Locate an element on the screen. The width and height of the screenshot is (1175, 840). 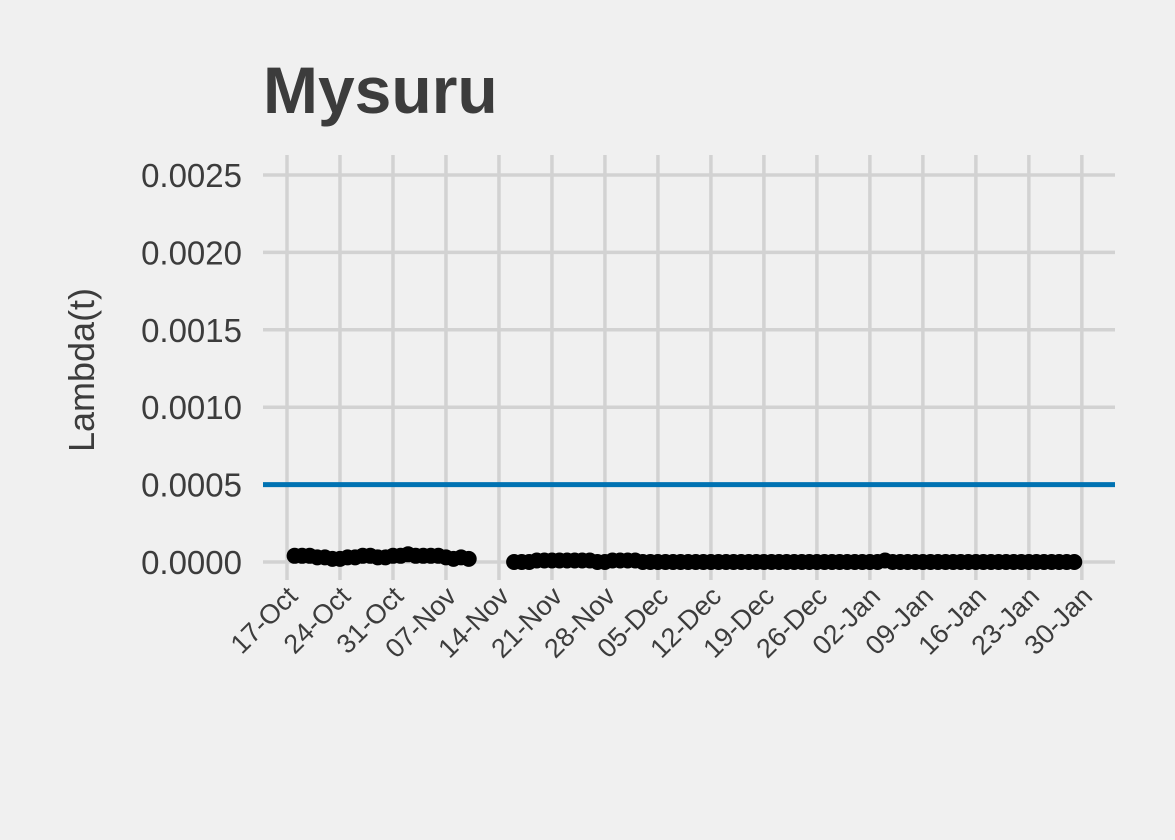
y-tick-label: 0.0005 is located at coordinates (191, 485).